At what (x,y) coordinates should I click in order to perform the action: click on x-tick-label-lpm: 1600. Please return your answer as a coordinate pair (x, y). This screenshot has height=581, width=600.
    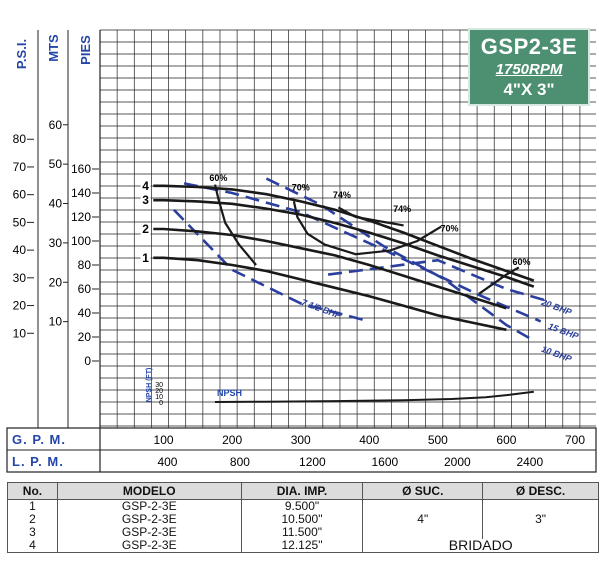
    Looking at the image, I should click on (385, 462).